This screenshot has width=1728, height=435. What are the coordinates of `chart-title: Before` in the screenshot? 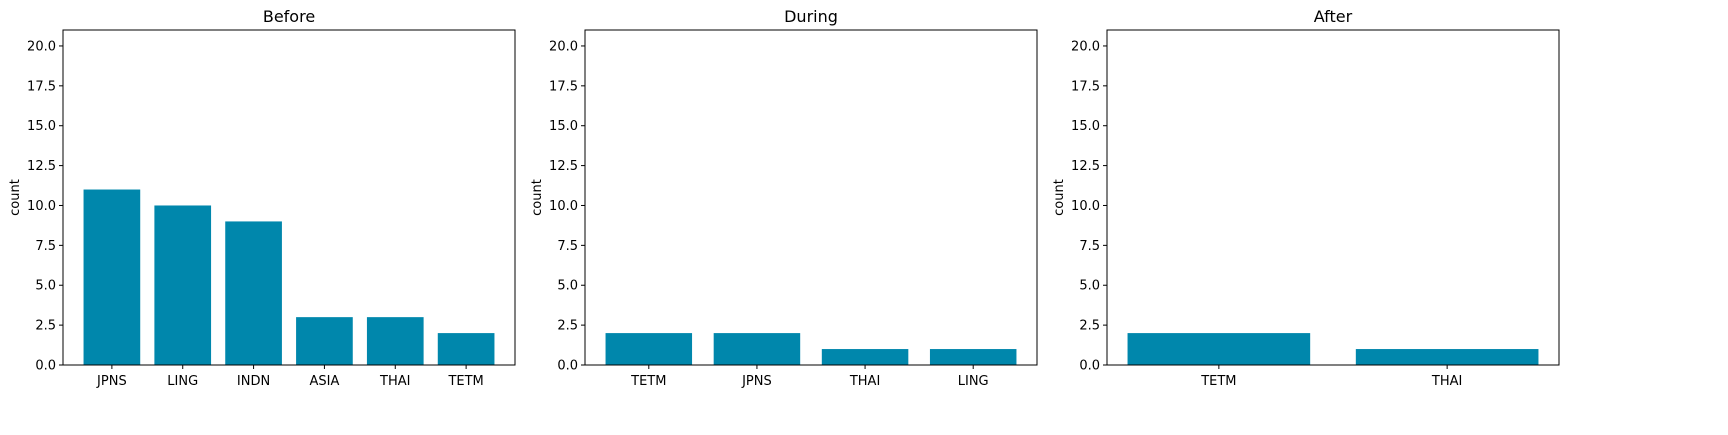 It's located at (289, 16).